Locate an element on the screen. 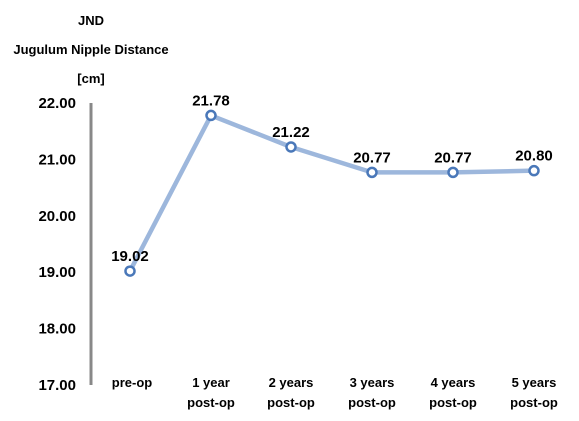  x-category-label: 3 years is located at coordinates (372, 382).